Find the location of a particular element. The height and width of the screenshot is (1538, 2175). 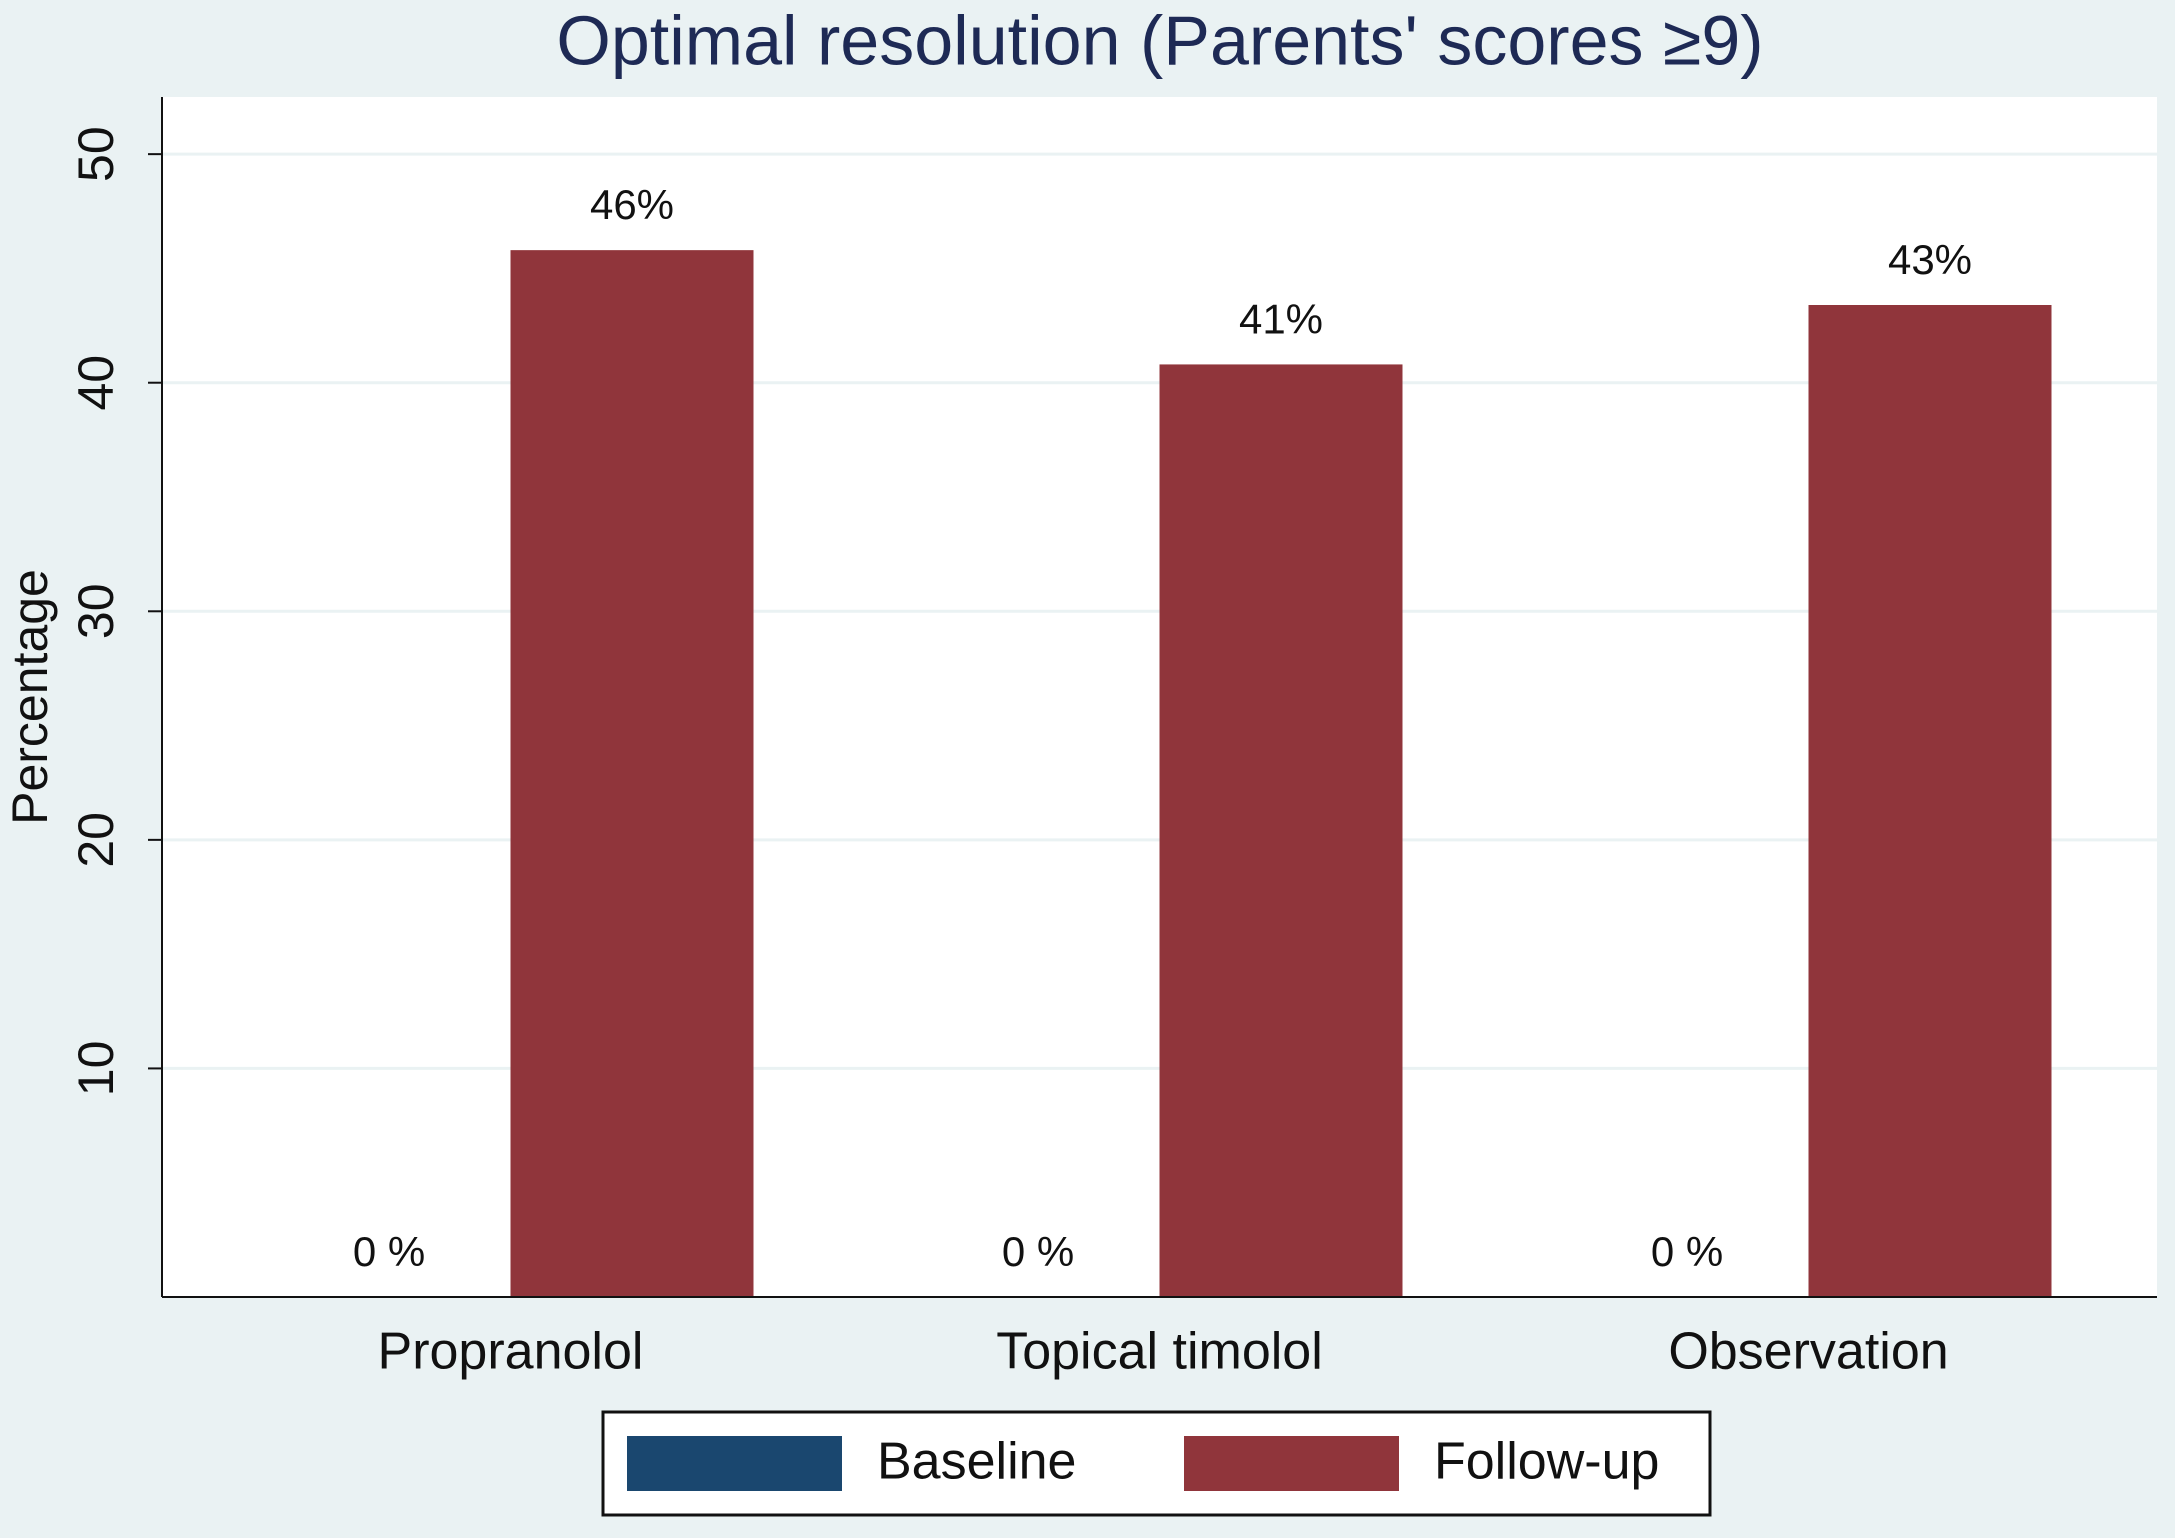

y-tick-label: 50 is located at coordinates (96, 154).